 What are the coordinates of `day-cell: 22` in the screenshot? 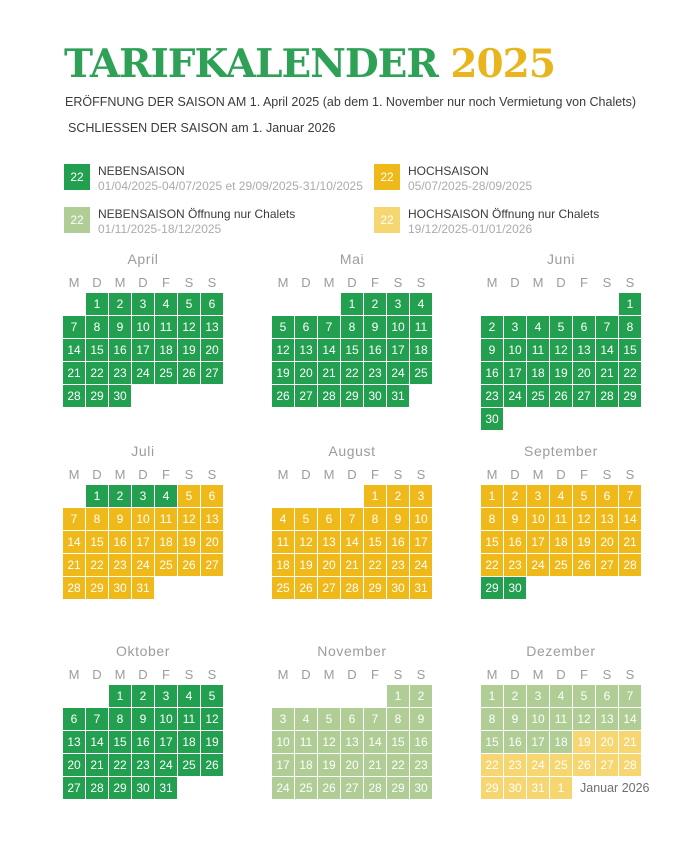 It's located at (398, 765).